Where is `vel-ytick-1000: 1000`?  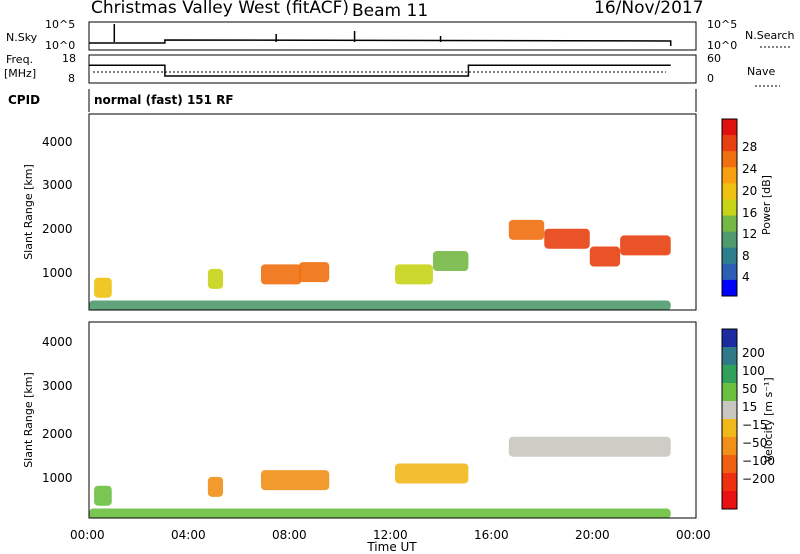
vel-ytick-1000: 1000 is located at coordinates (57, 478).